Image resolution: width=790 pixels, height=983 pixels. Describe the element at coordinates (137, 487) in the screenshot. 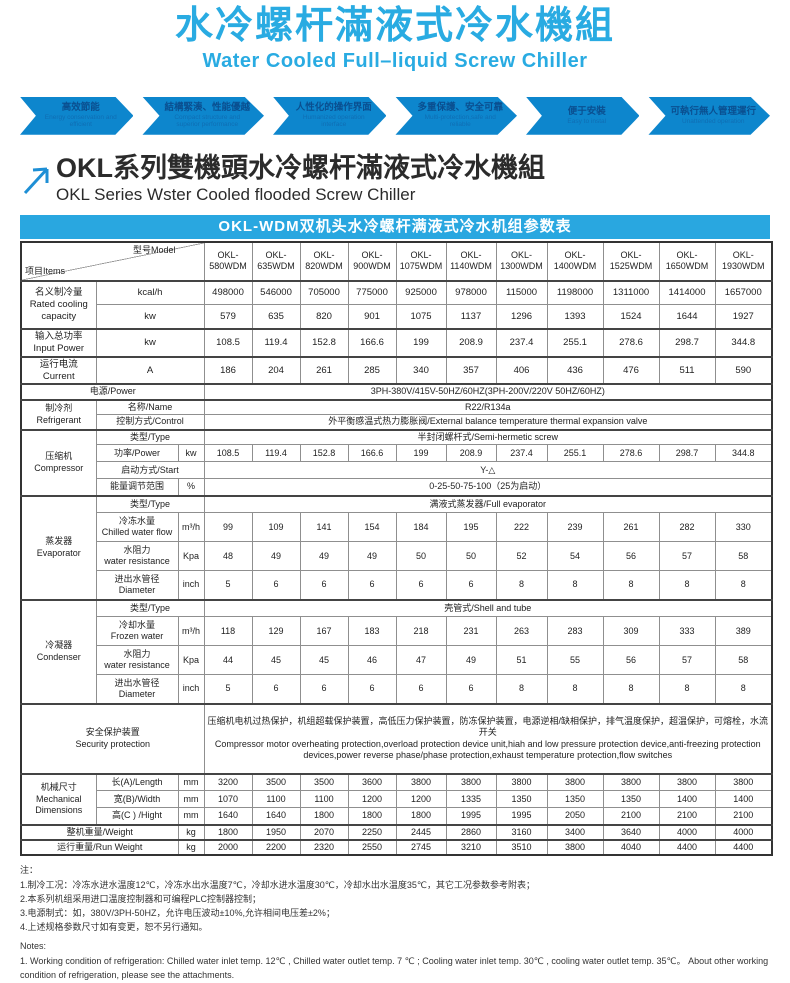

I see `sub-label: 能量调节范围` at that location.